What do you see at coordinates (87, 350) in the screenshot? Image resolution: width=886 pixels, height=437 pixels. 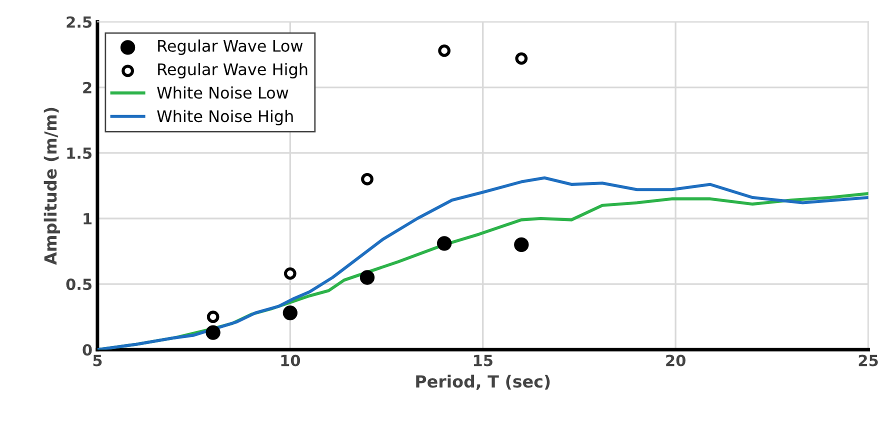 I see `y-tick-label: 0` at bounding box center [87, 350].